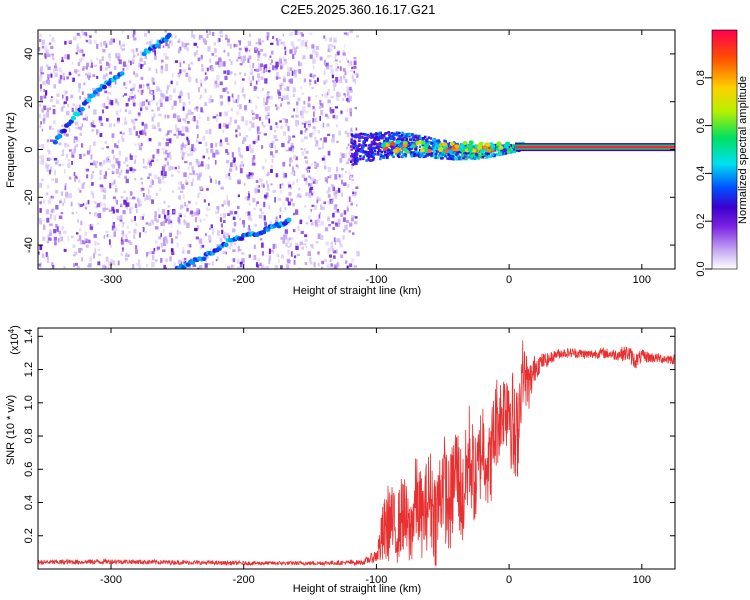 The height and width of the screenshot is (600, 750). Describe the element at coordinates (509, 580) in the screenshot. I see `snr-x-tick-label: 0` at that location.